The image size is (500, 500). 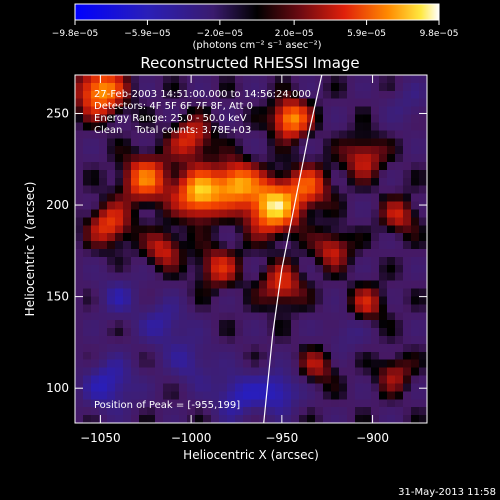 What do you see at coordinates (256, 45) in the screenshot?
I see `colorbar-unit-label: (photons cm⁻² s⁻¹ asec⁻²)` at bounding box center [256, 45].